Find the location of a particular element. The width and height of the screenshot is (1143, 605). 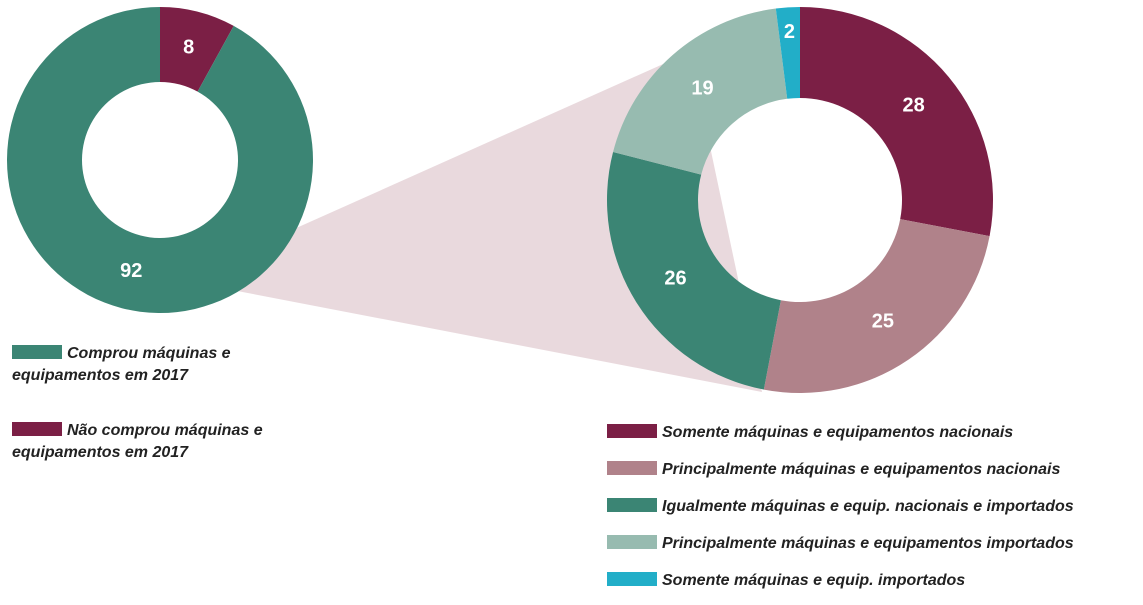

data-label: 26 is located at coordinates (675, 278).